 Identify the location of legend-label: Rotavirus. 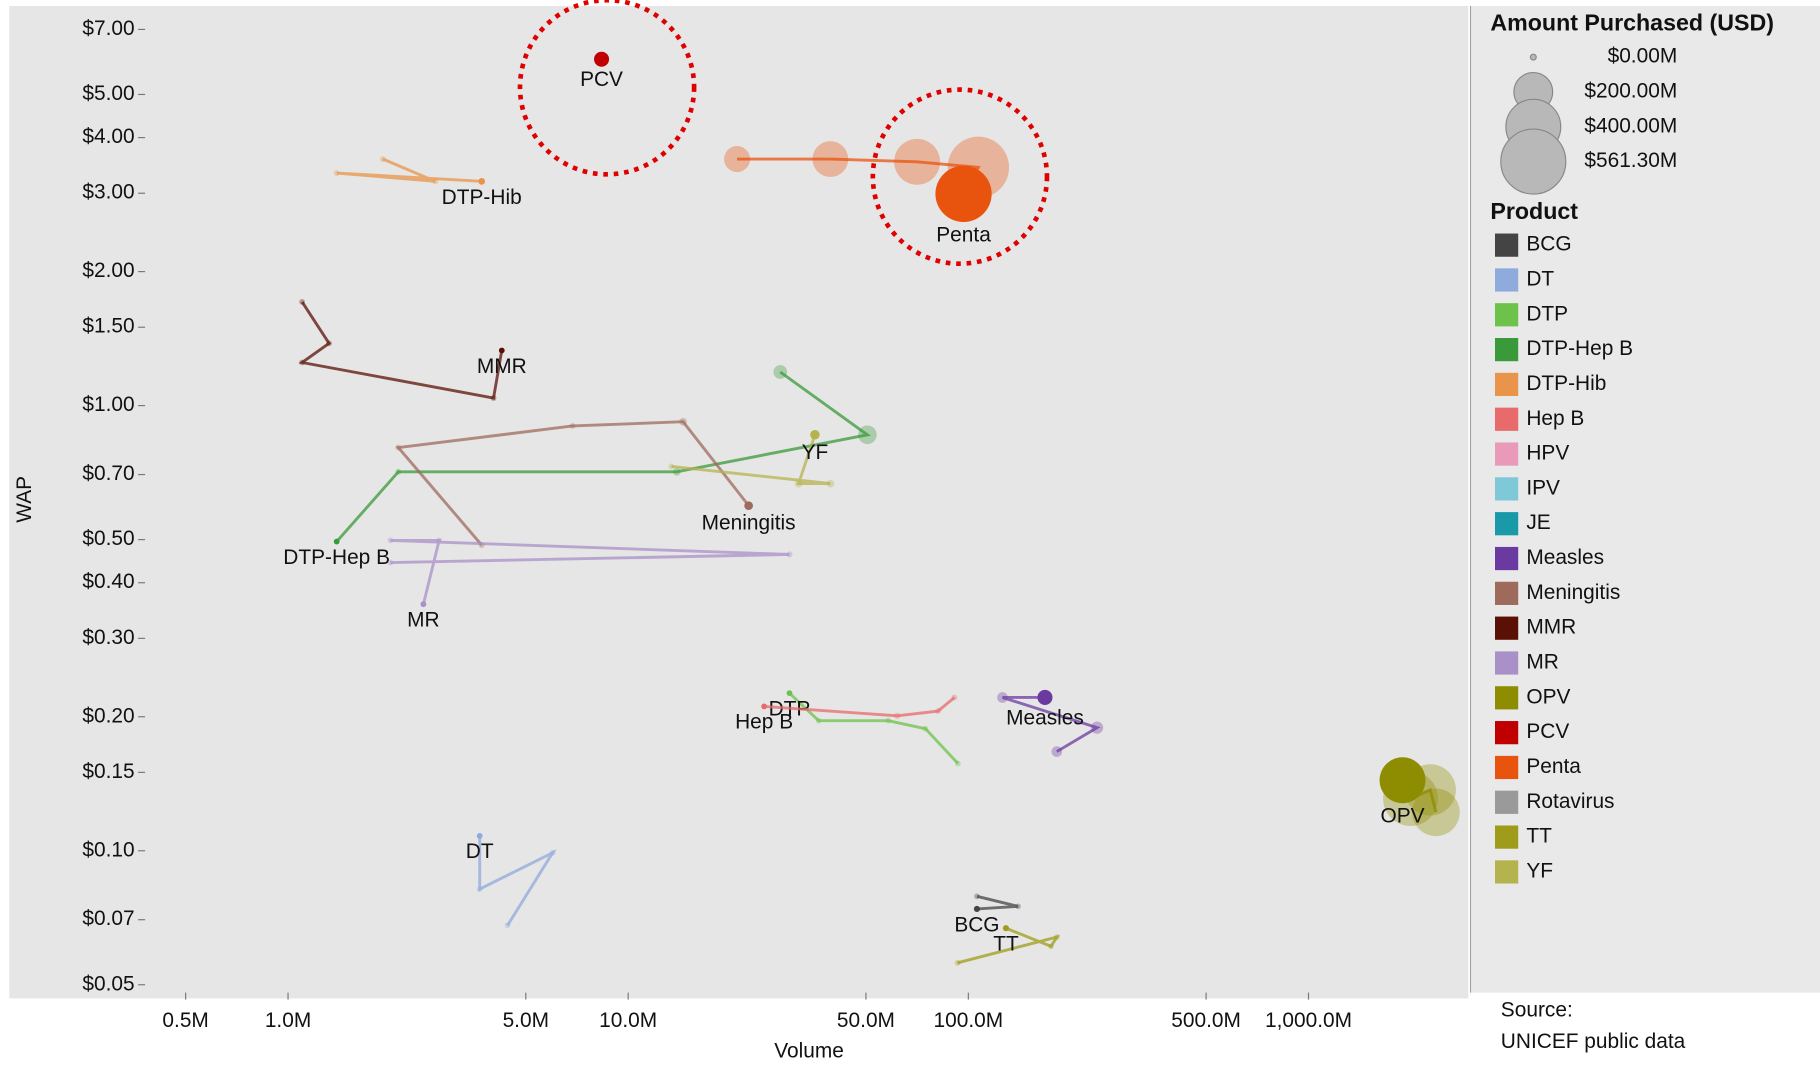
(1570, 801).